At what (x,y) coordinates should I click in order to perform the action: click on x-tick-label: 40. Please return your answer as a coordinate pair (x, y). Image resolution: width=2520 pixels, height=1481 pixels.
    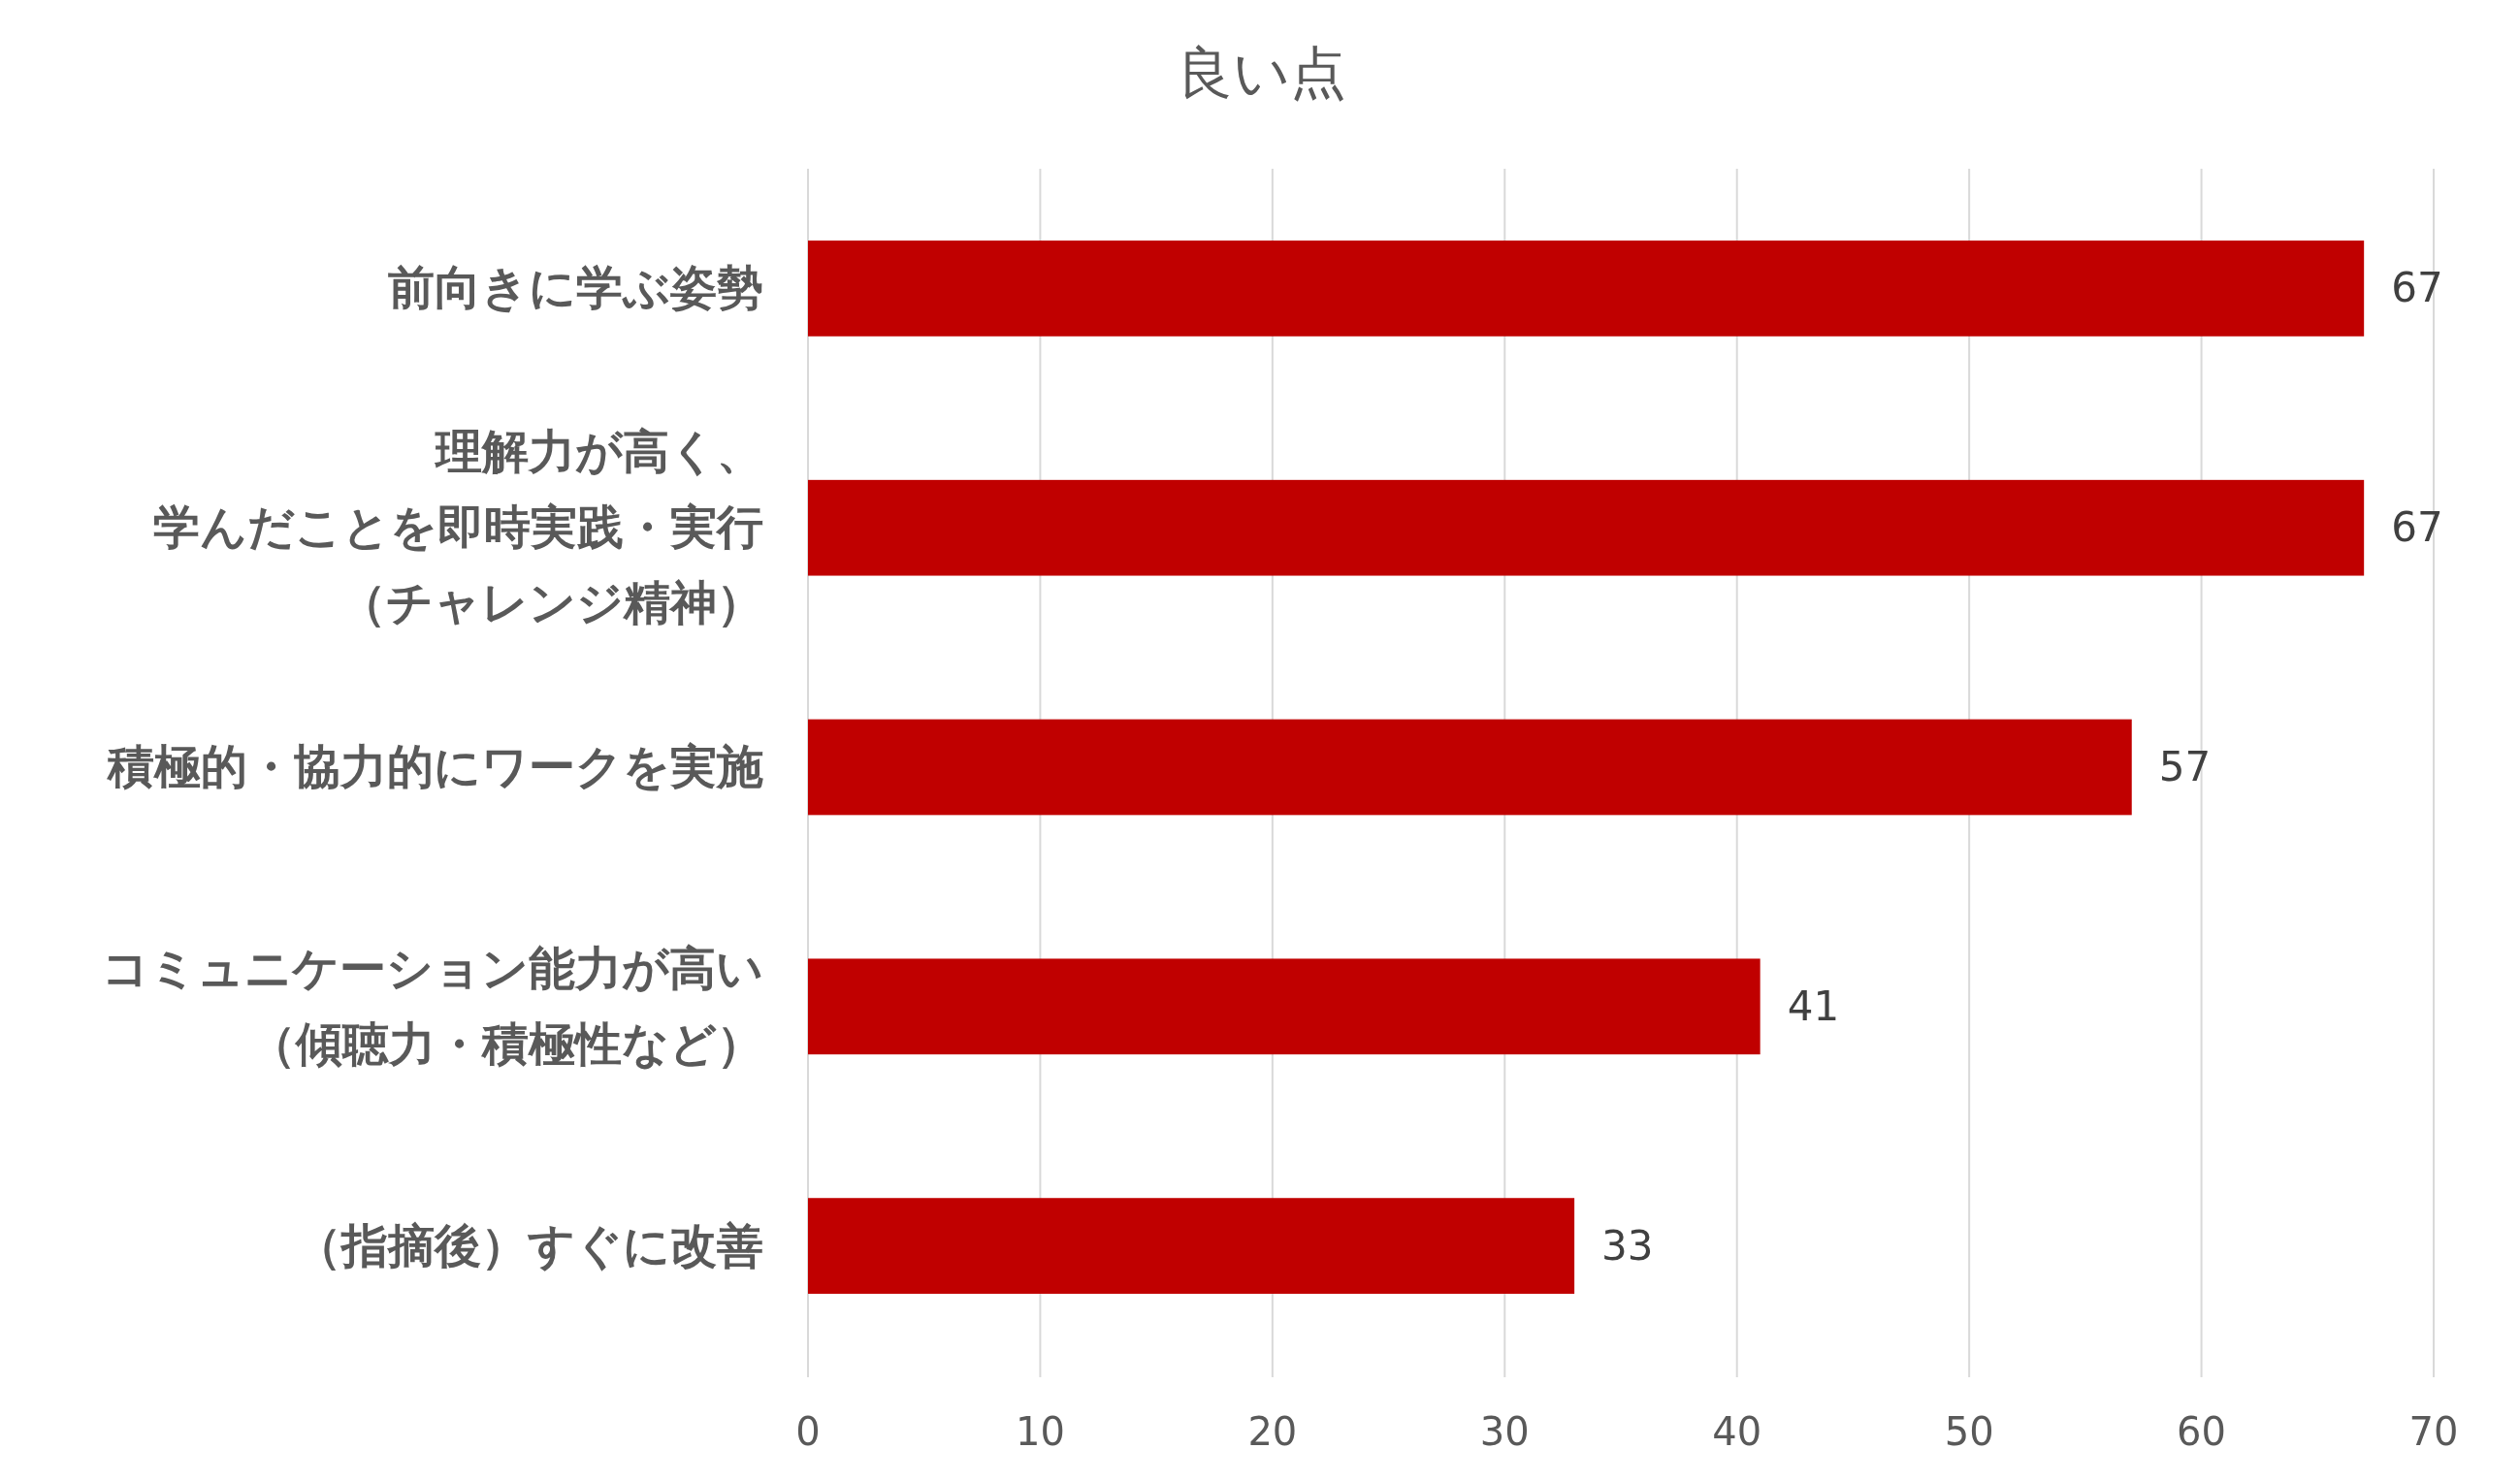
    Looking at the image, I should click on (1737, 1431).